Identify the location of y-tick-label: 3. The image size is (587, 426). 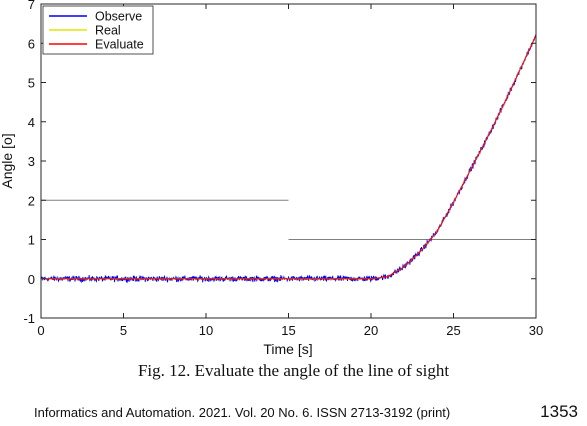
(31, 161).